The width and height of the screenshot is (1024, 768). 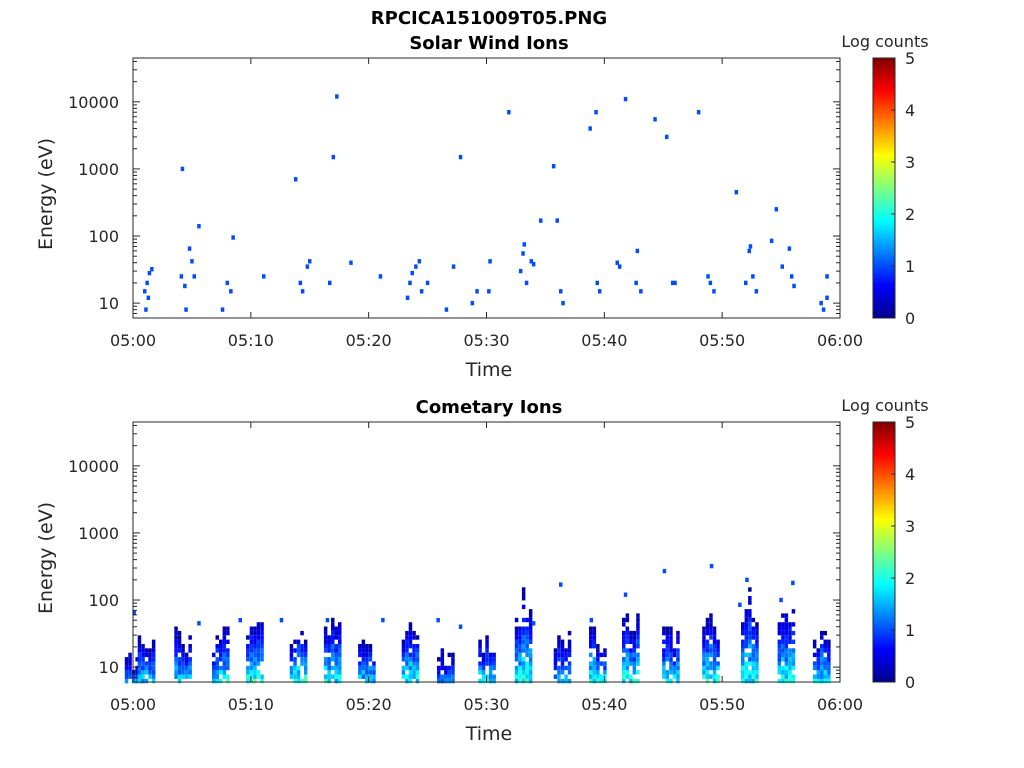 I want to click on solar-wind-colorbar: 0 1 2 3 4 5, so click(x=893, y=188).